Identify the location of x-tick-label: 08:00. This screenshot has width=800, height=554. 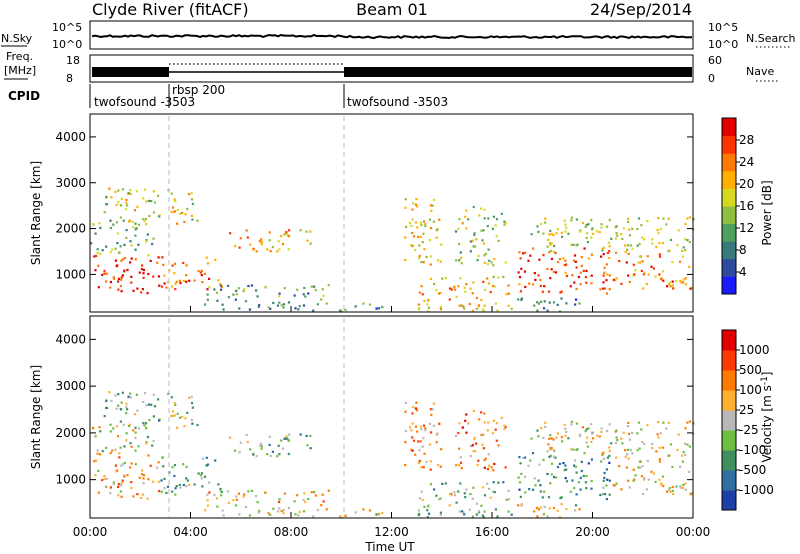
(291, 532).